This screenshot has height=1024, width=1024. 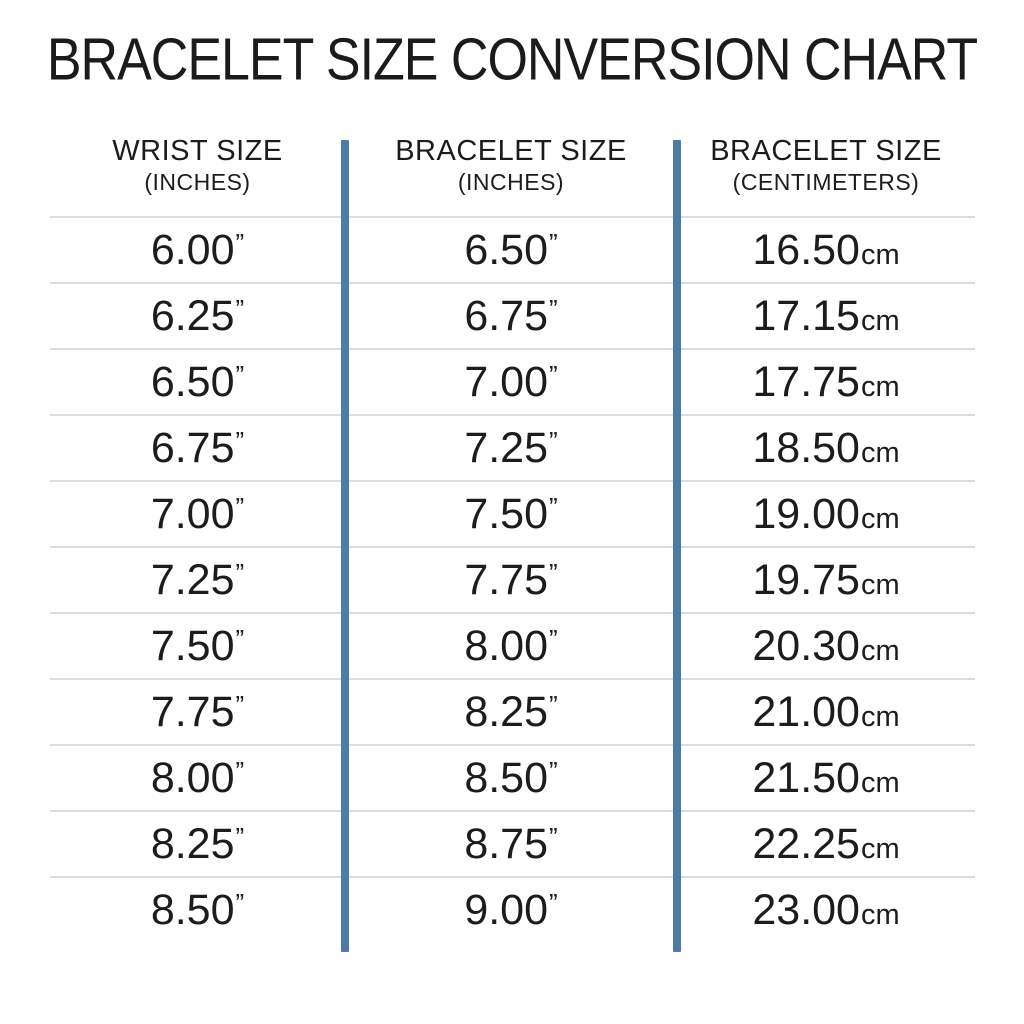 I want to click on table-row: 6.00” 6.50” 16.50cm, so click(x=512, y=249).